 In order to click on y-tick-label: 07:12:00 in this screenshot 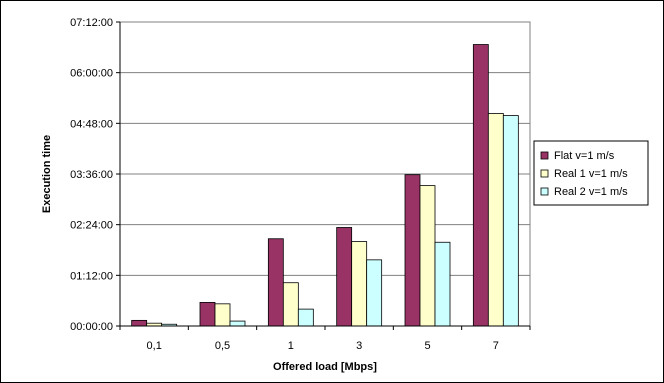, I will do `click(91, 23)`.